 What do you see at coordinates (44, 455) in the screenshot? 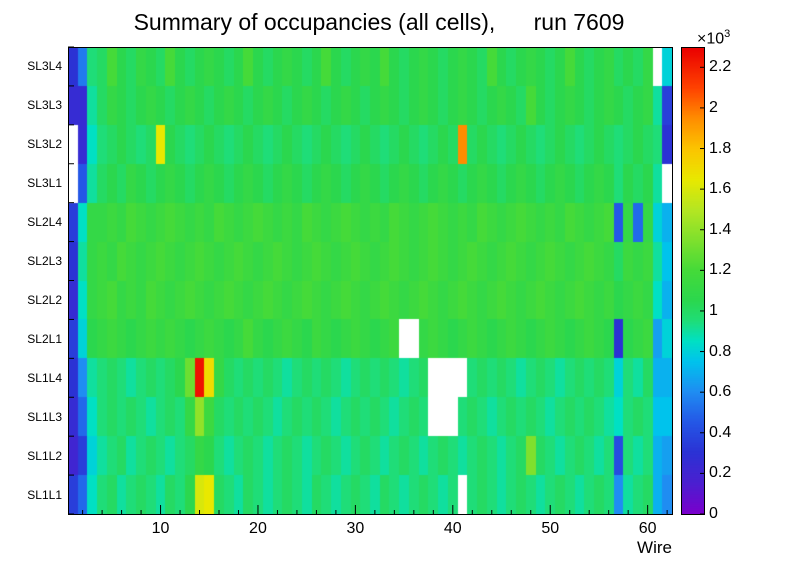
I see `y-row-label-sl1l2: SL1L2` at bounding box center [44, 455].